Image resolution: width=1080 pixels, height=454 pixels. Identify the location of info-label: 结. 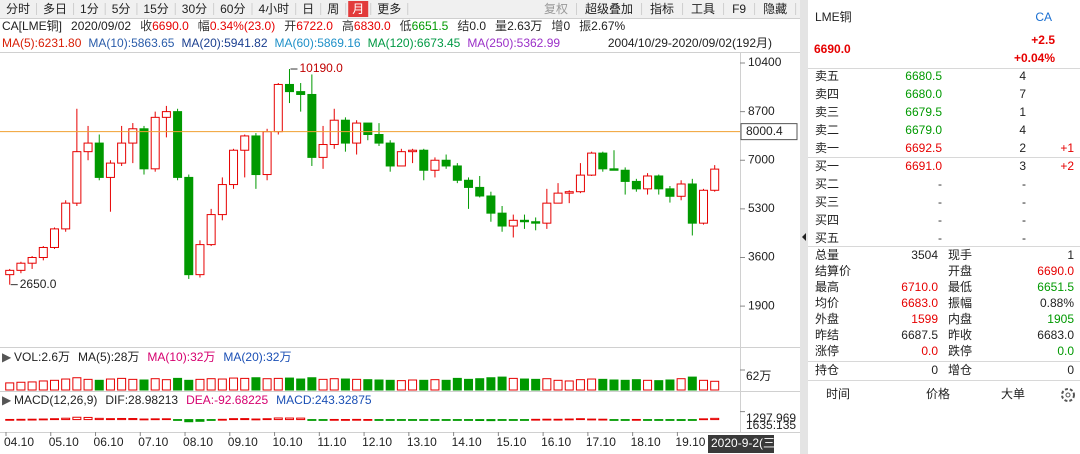
(463, 26).